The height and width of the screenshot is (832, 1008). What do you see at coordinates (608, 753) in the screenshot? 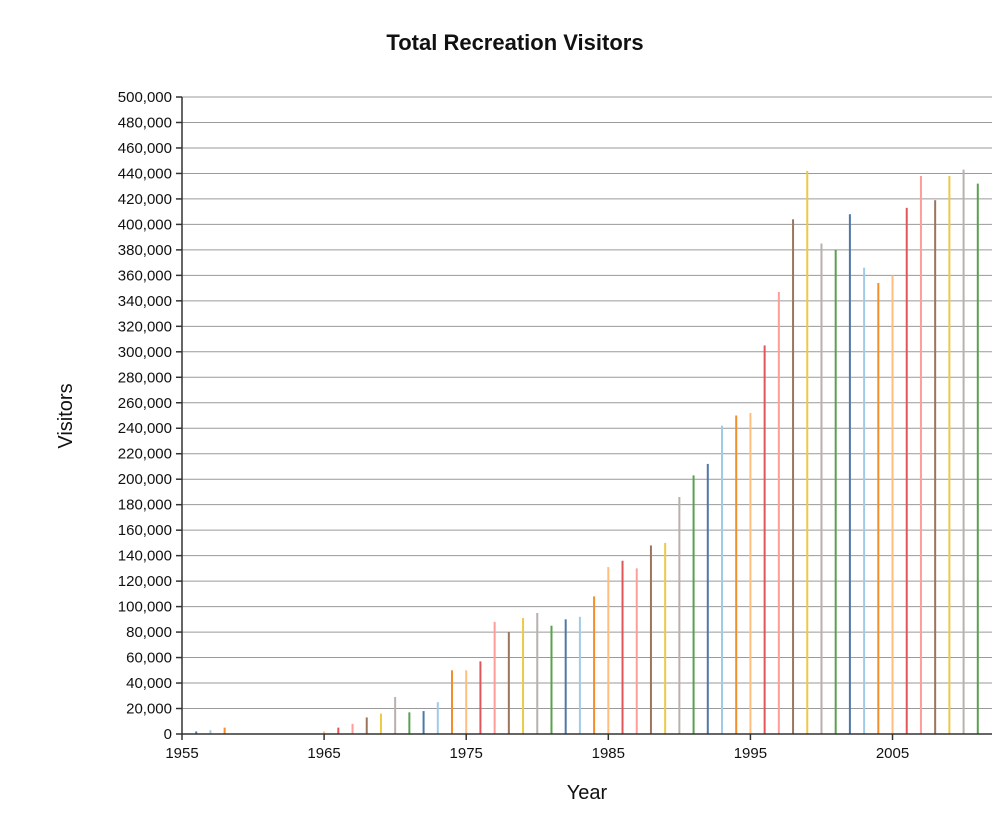
I see `x-tick-label: 1985` at bounding box center [608, 753].